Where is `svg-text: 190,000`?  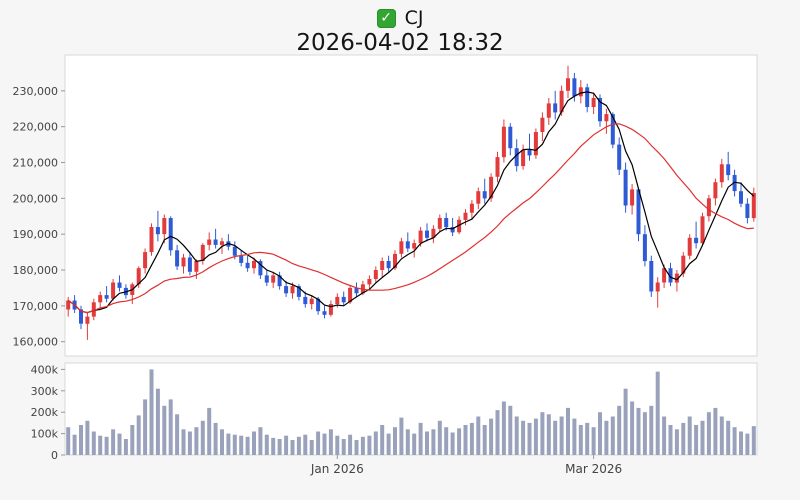
svg-text: 190,000 is located at coordinates (36, 234).